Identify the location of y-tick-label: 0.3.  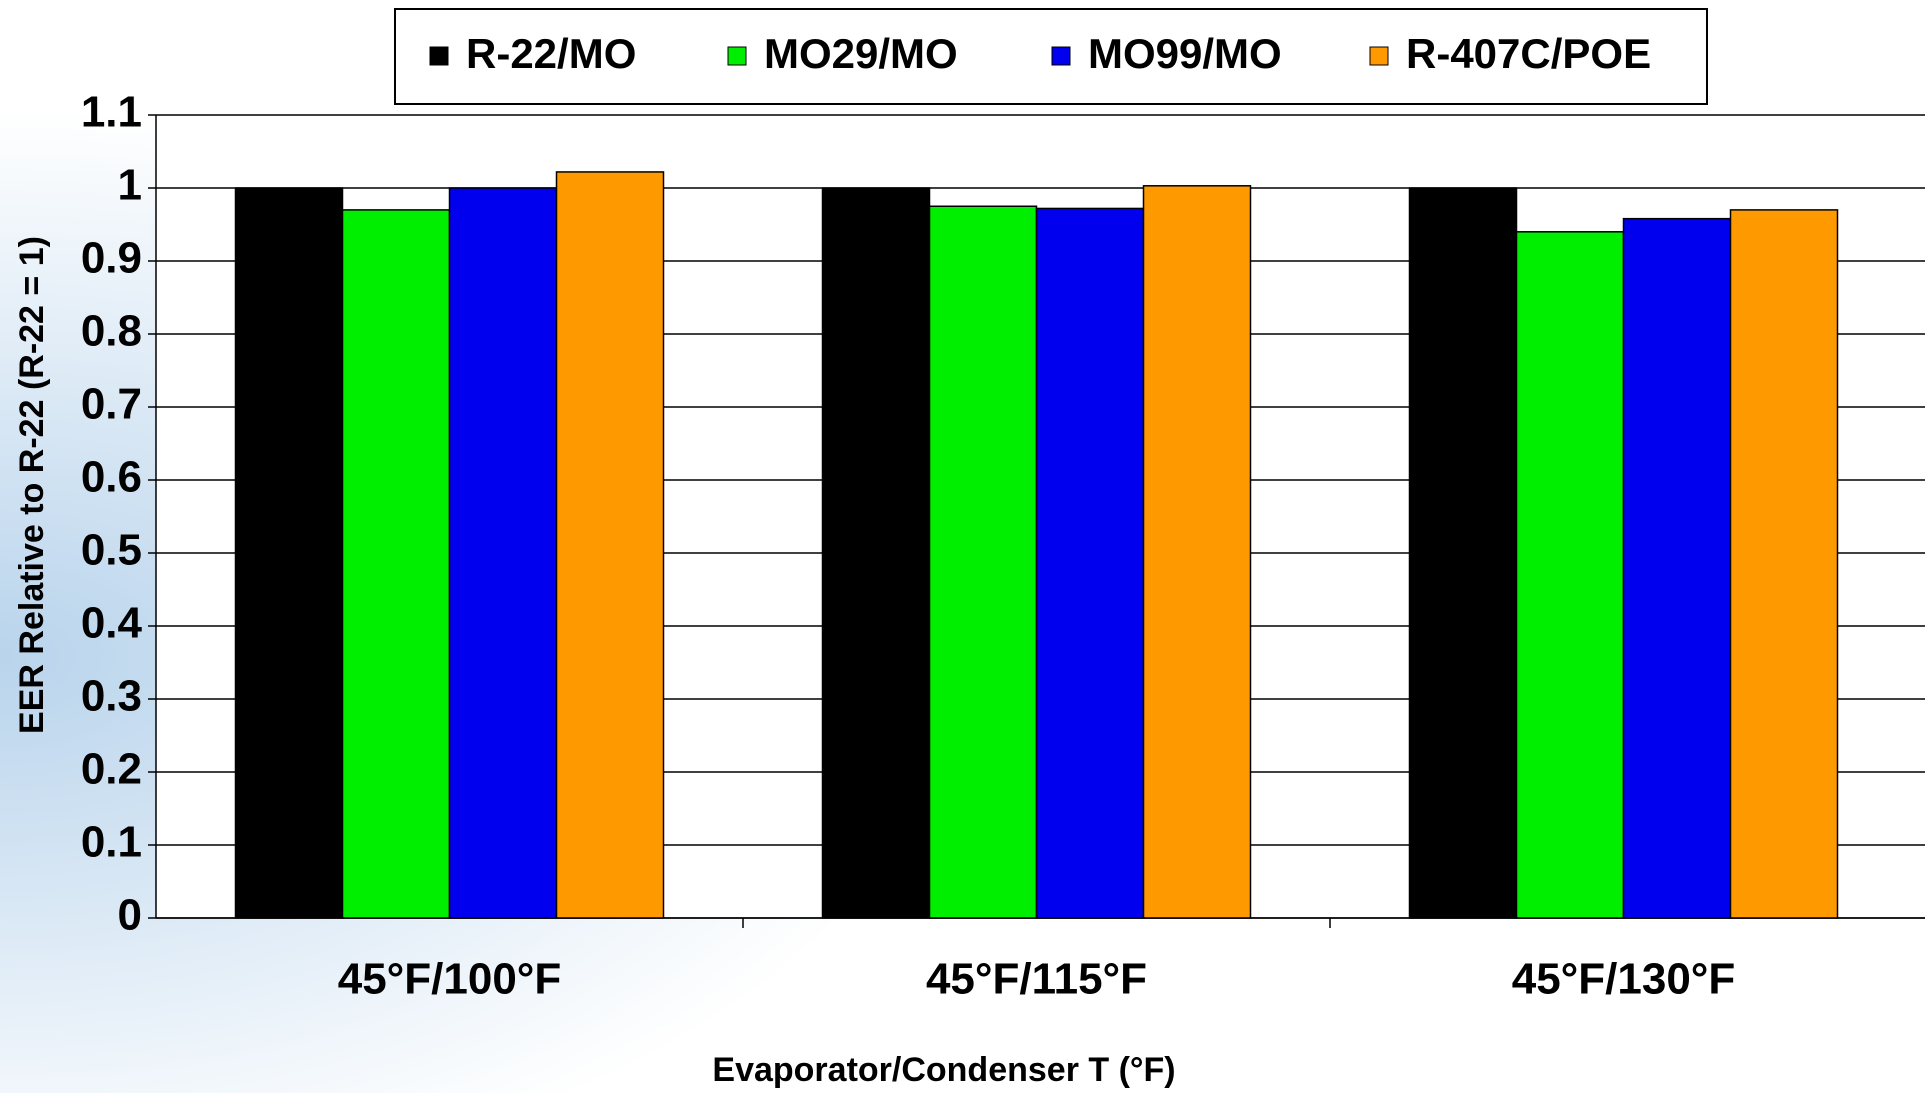
(111, 696).